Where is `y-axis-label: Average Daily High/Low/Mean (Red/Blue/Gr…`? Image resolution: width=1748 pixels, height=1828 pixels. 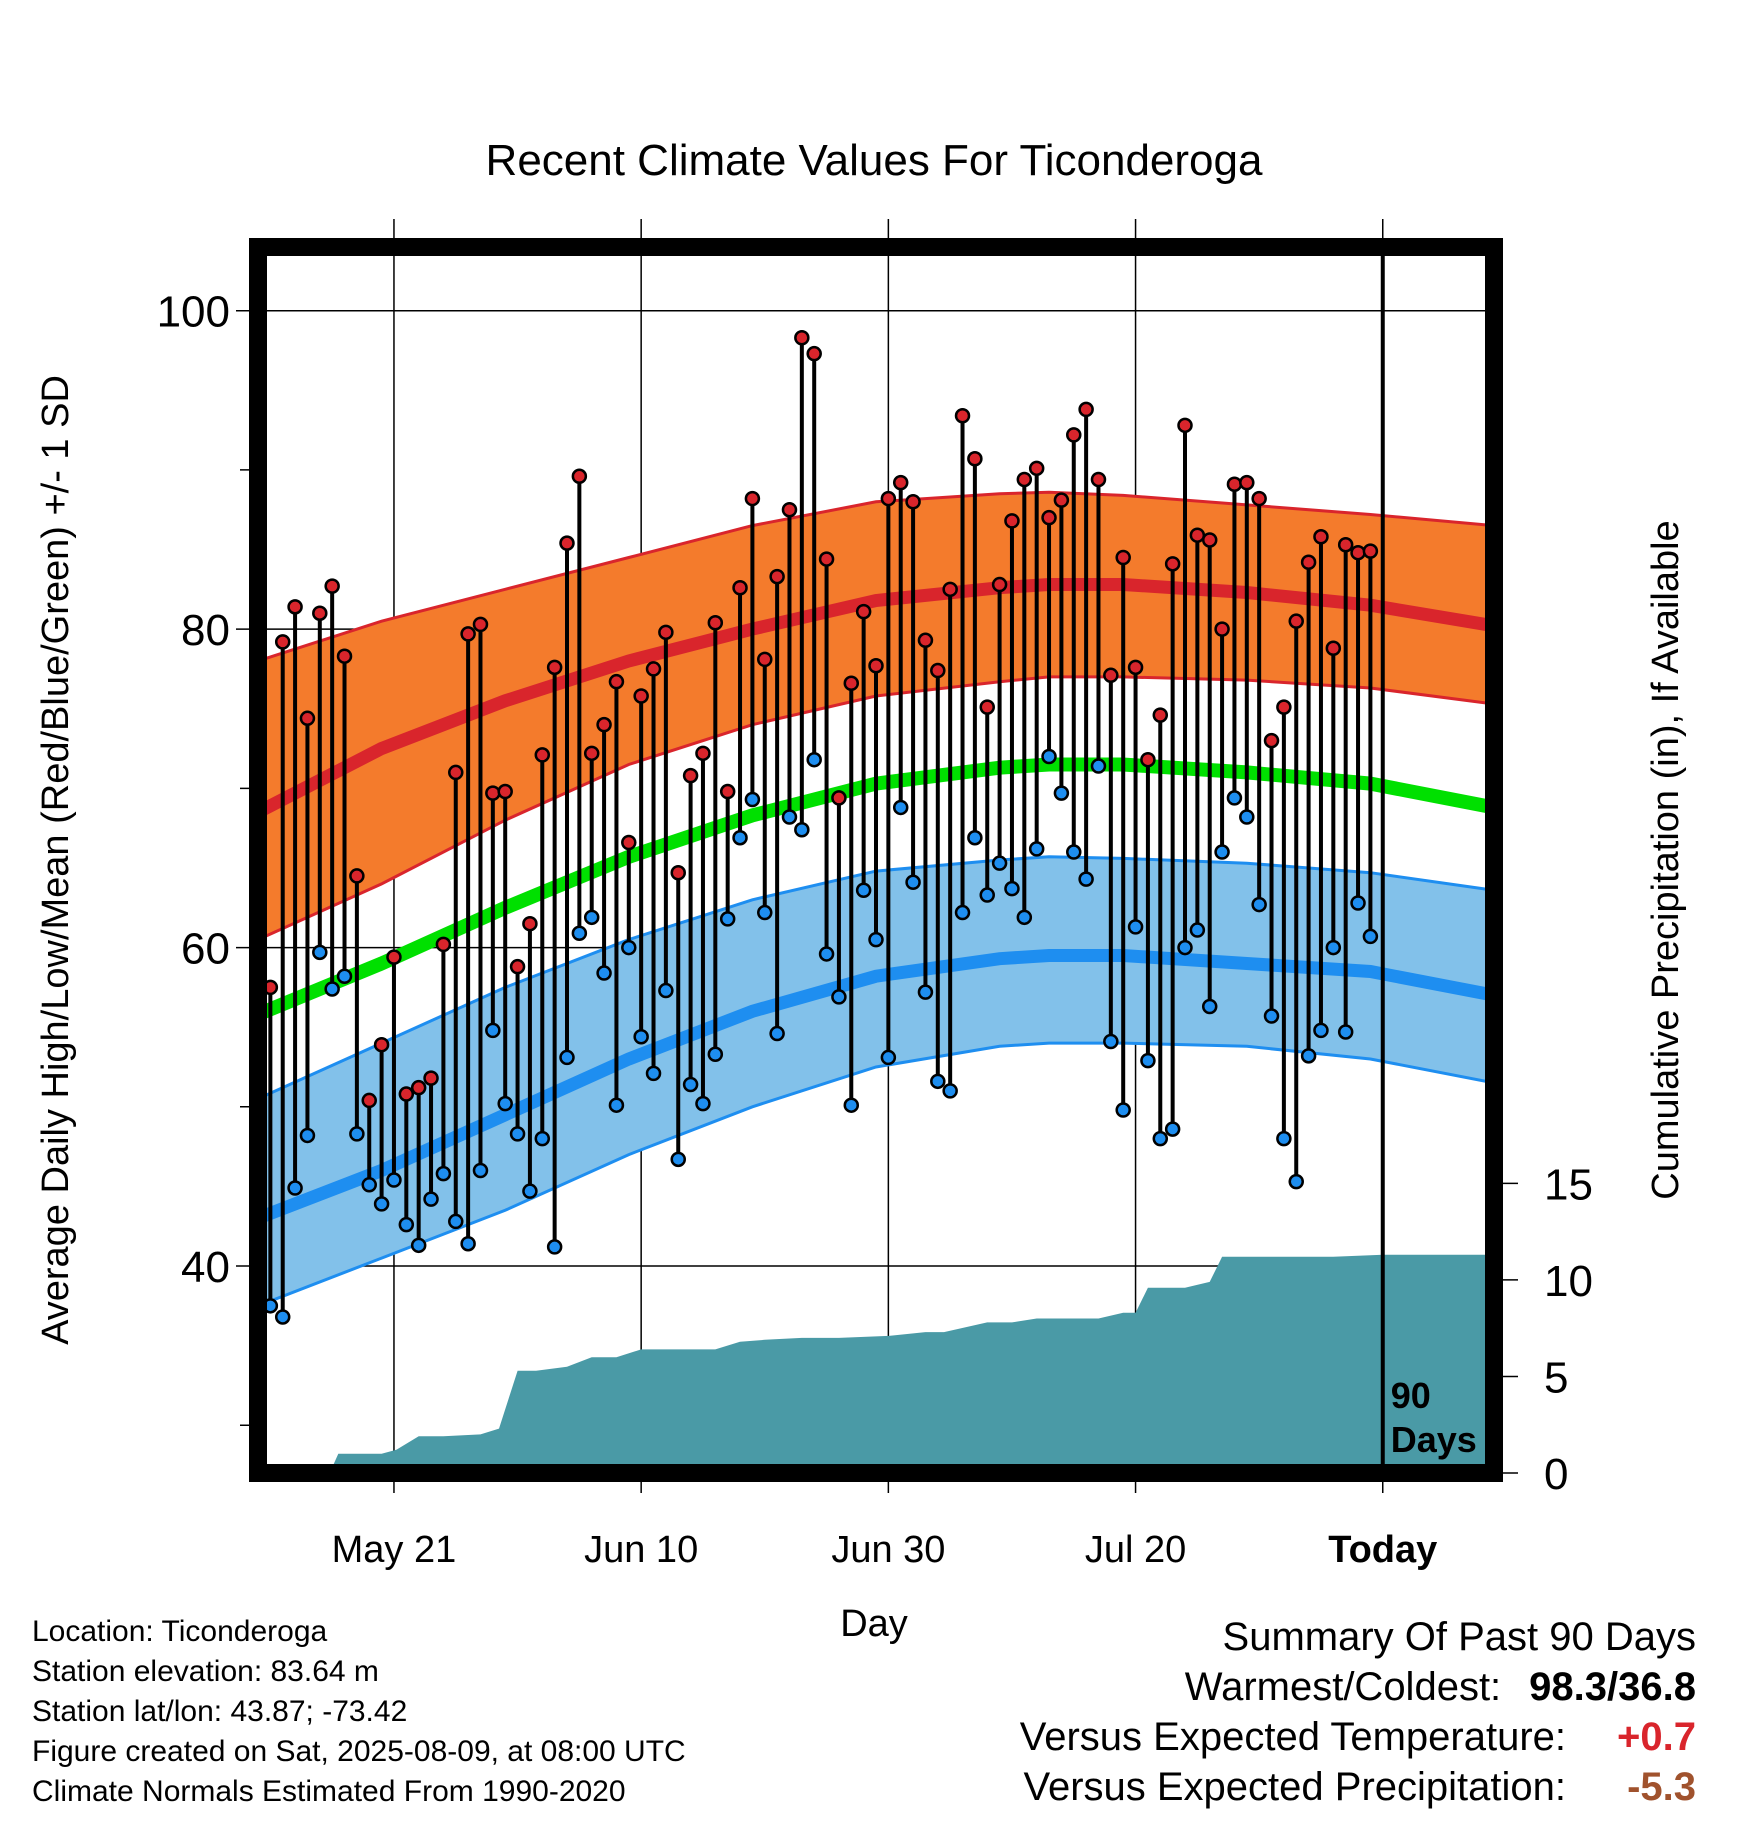 y-axis-label: Average Daily High/Low/Mean (Red/Blue/Gr… is located at coordinates (56, 860).